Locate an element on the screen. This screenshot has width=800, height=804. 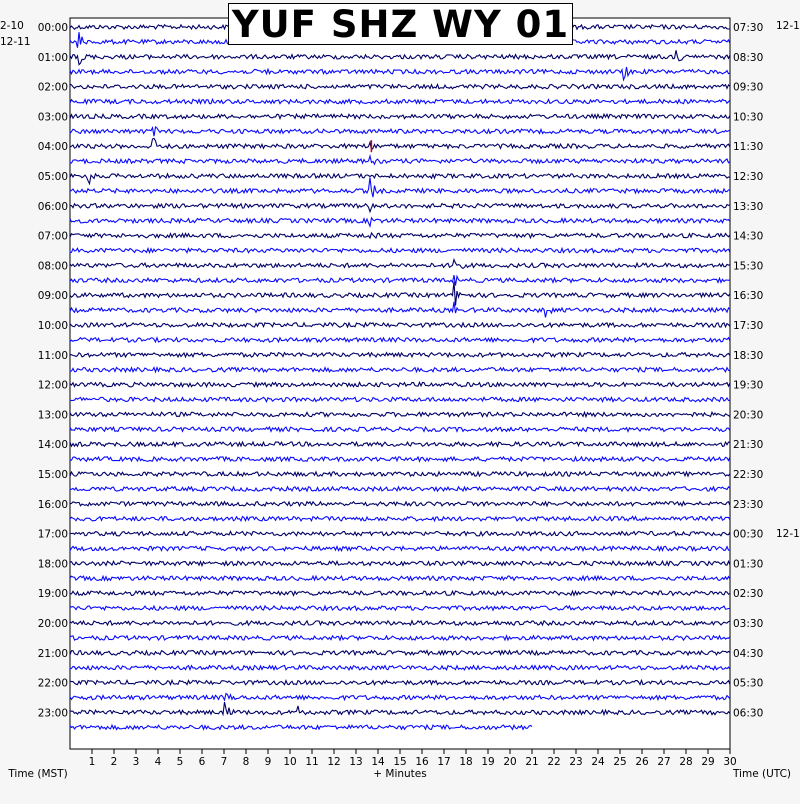
right-hour-label: 08:30 is located at coordinates (748, 58).